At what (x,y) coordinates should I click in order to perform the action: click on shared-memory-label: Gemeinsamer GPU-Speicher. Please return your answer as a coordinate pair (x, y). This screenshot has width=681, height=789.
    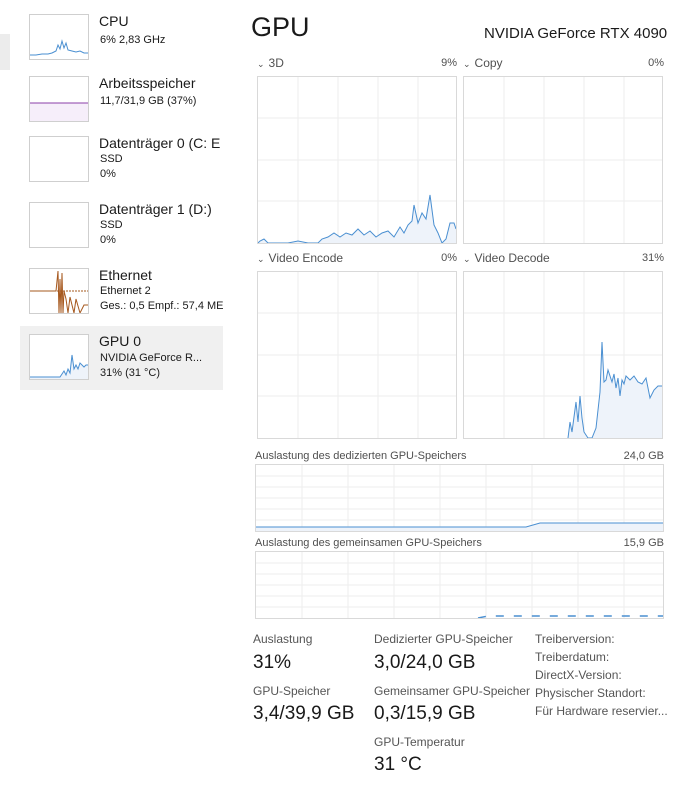
    Looking at the image, I should click on (452, 691).